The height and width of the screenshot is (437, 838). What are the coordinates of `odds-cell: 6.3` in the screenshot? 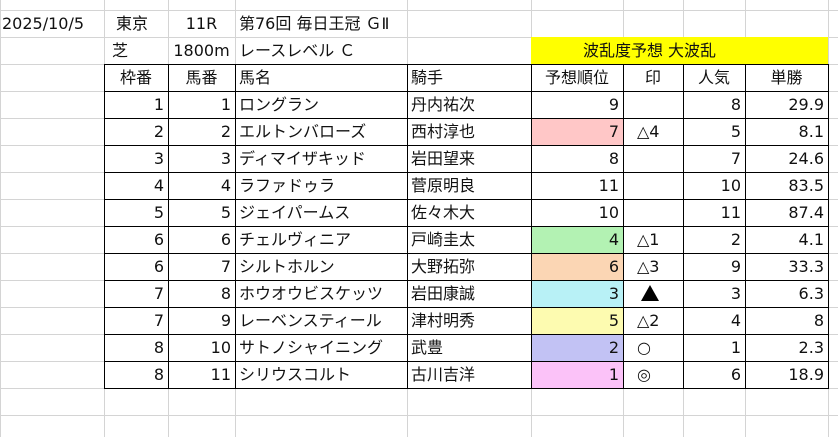 It's located at (811, 293).